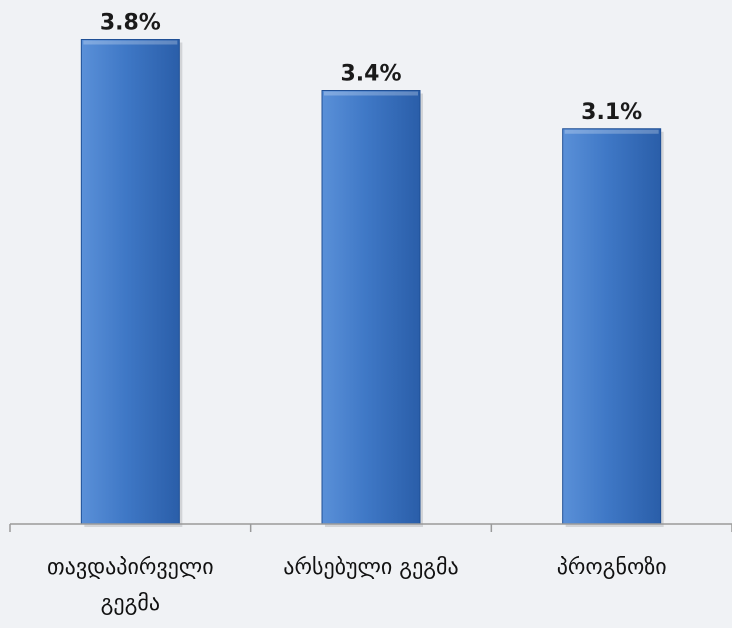  I want to click on data-label: 3.1%, so click(611, 112).